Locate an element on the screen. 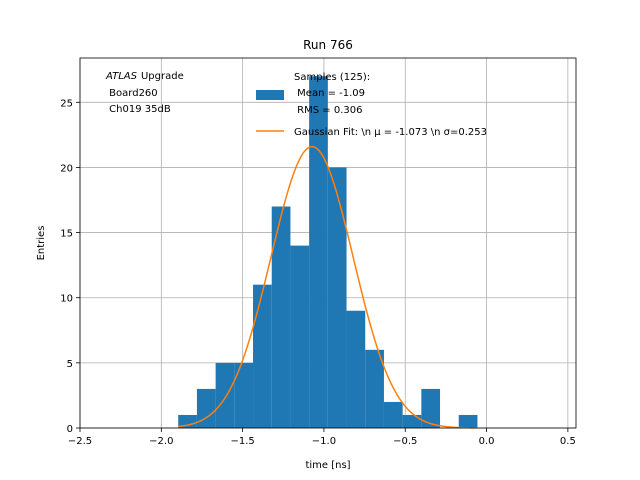 The image size is (640, 480). y-tick-label-1: 5 is located at coordinates (70, 364).